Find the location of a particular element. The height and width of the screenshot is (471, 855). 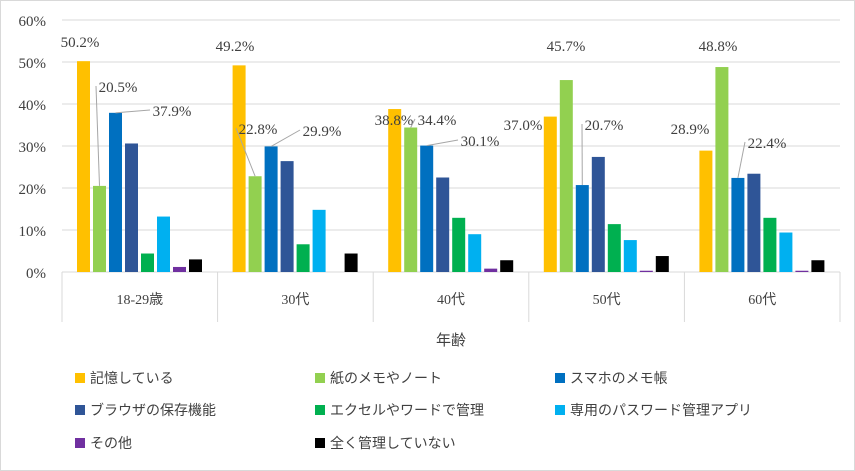

x-tick-label: 30代 is located at coordinates (295, 300).